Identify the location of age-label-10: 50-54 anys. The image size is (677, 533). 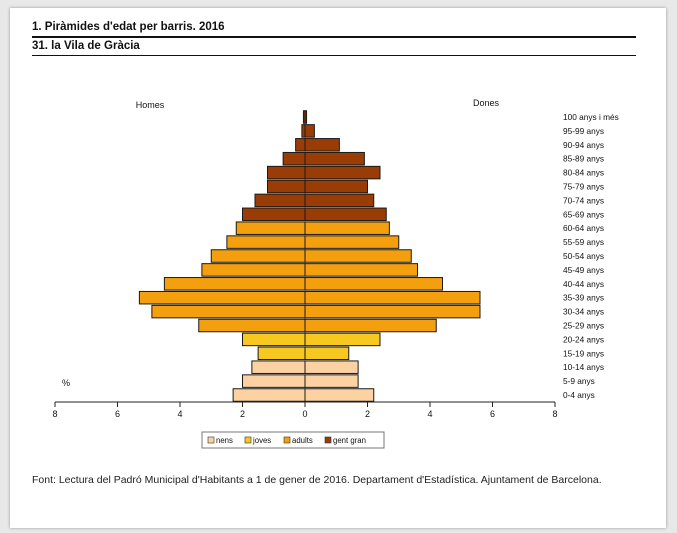
(583, 256).